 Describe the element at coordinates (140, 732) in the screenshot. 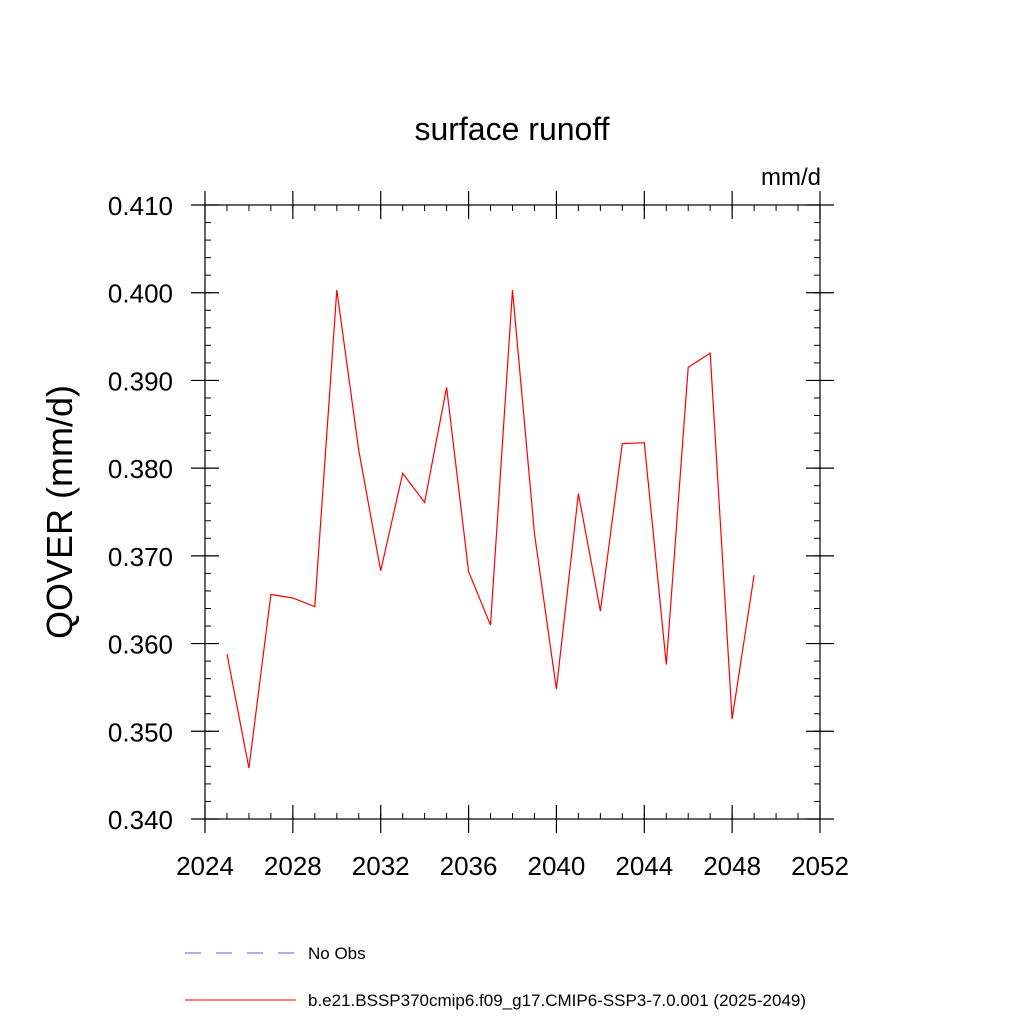

I see `y-tick-label: 0.350` at that location.